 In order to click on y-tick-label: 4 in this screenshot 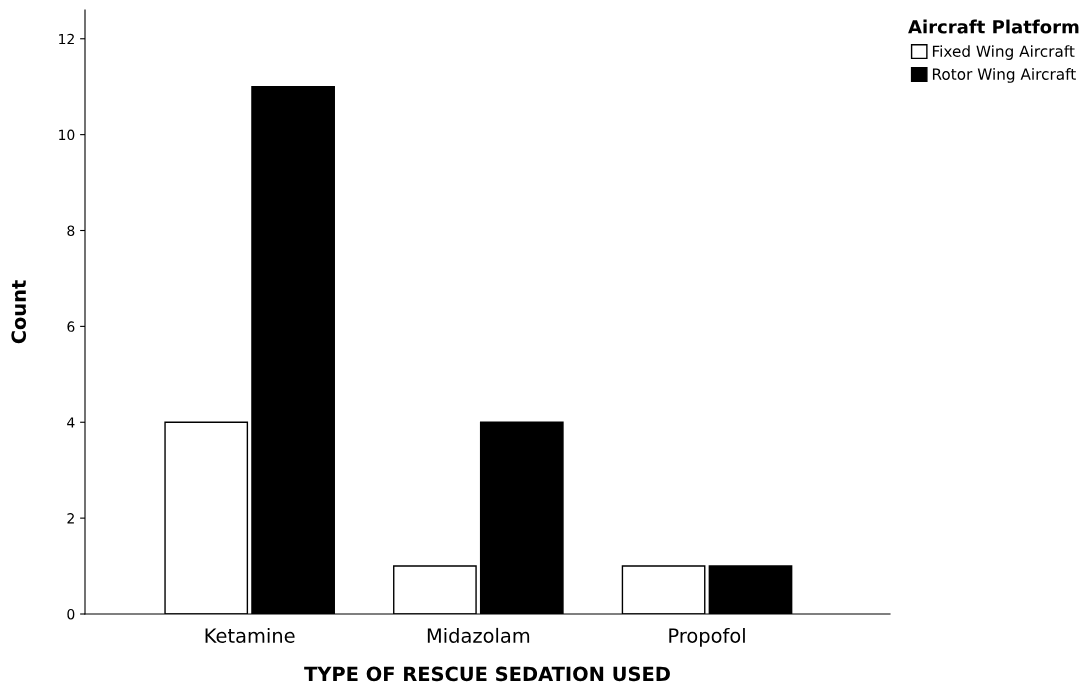, I will do `click(71, 422)`.